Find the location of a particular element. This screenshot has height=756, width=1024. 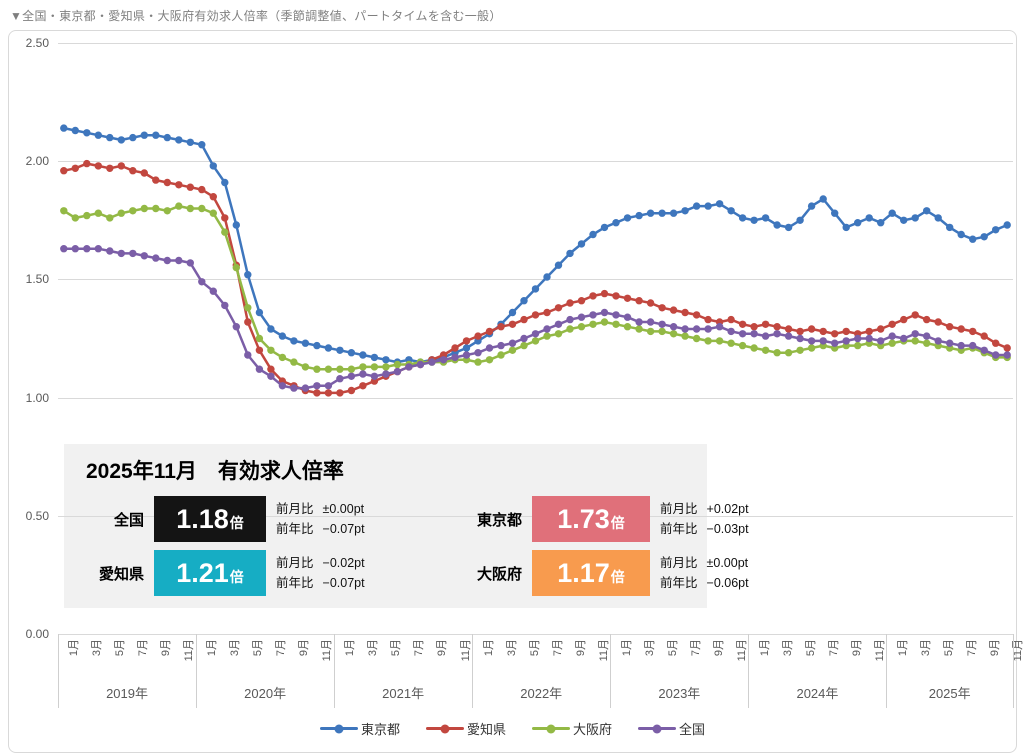

legend-label-aichi: 愛知県 is located at coordinates (486, 729).